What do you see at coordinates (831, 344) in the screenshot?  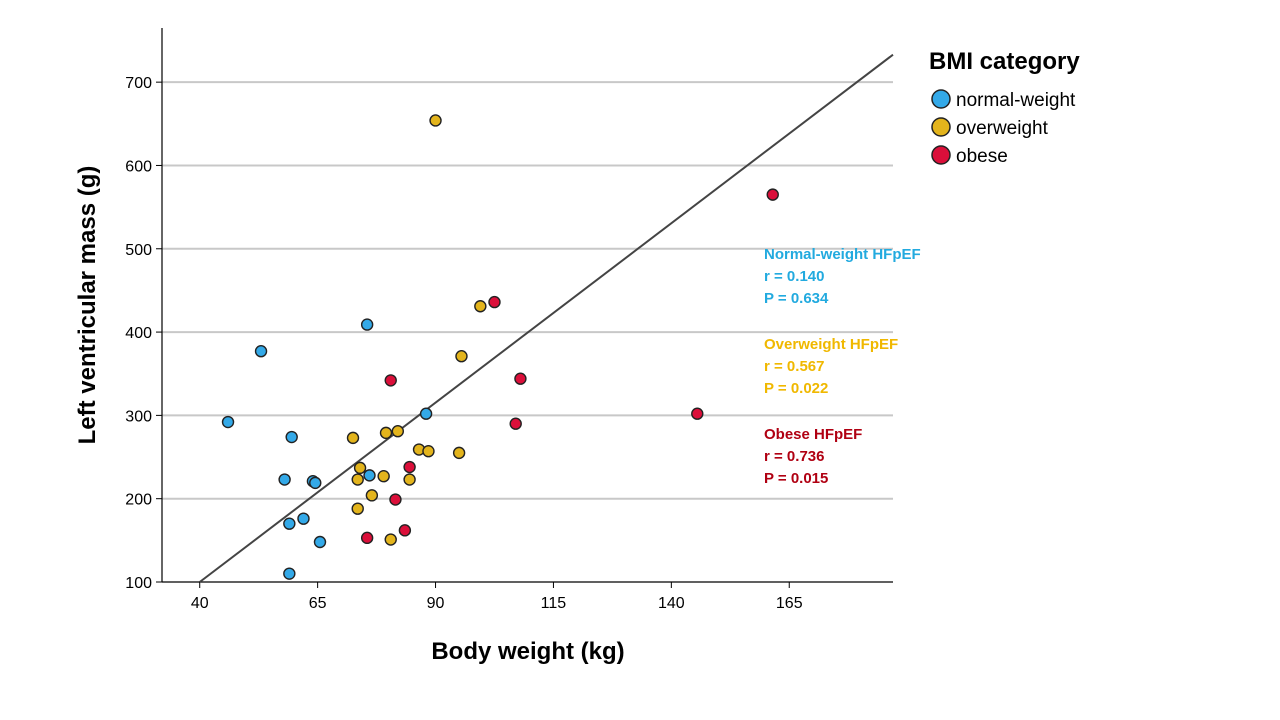 I see `stat-annotation-line: Overweight HFpEF` at bounding box center [831, 344].